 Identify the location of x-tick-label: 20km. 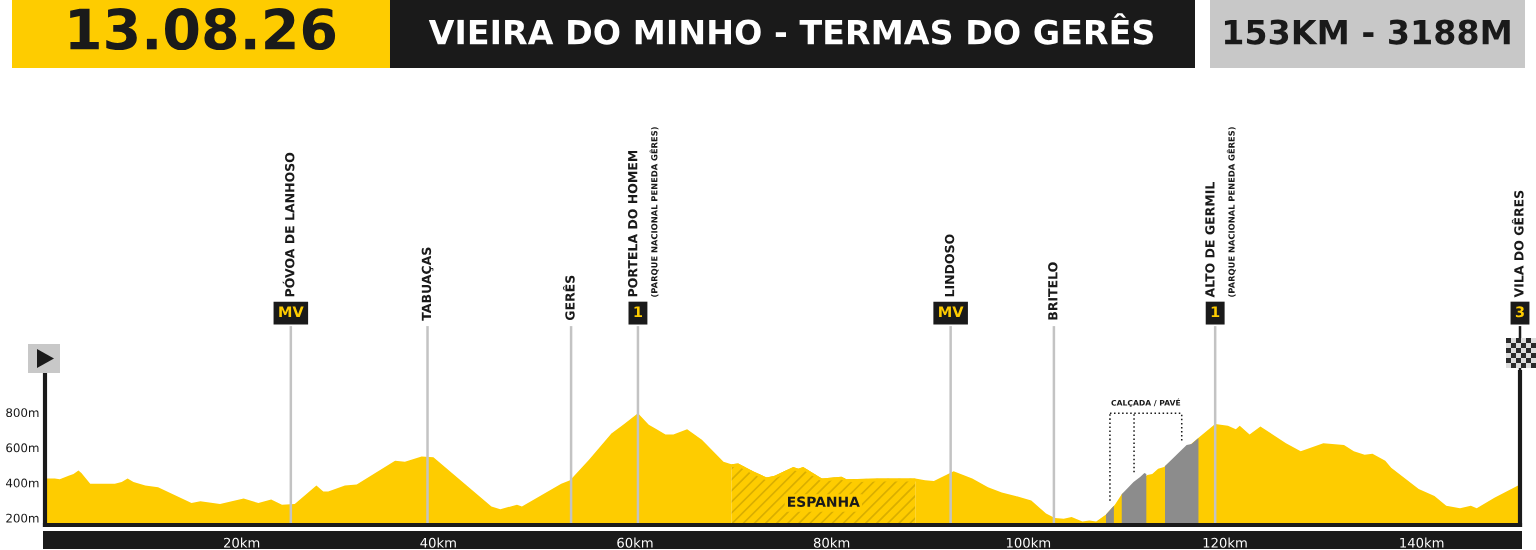
(241, 542).